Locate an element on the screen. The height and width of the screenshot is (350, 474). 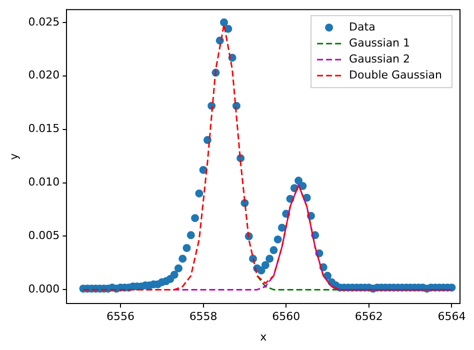
x-tick-label: 6558 is located at coordinates (203, 317).